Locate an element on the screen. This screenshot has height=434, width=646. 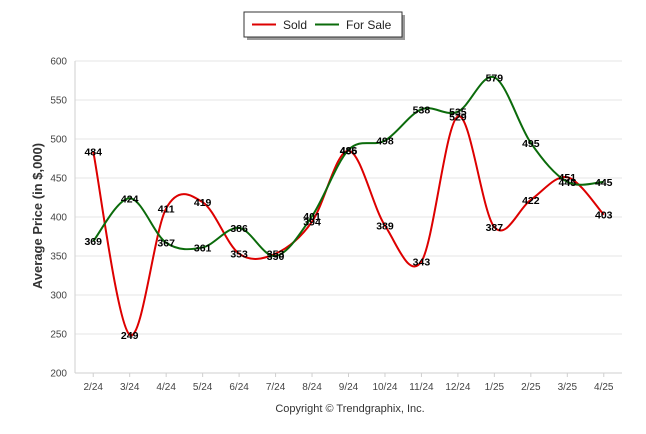
x-tick-label: 4/25 is located at coordinates (604, 387).